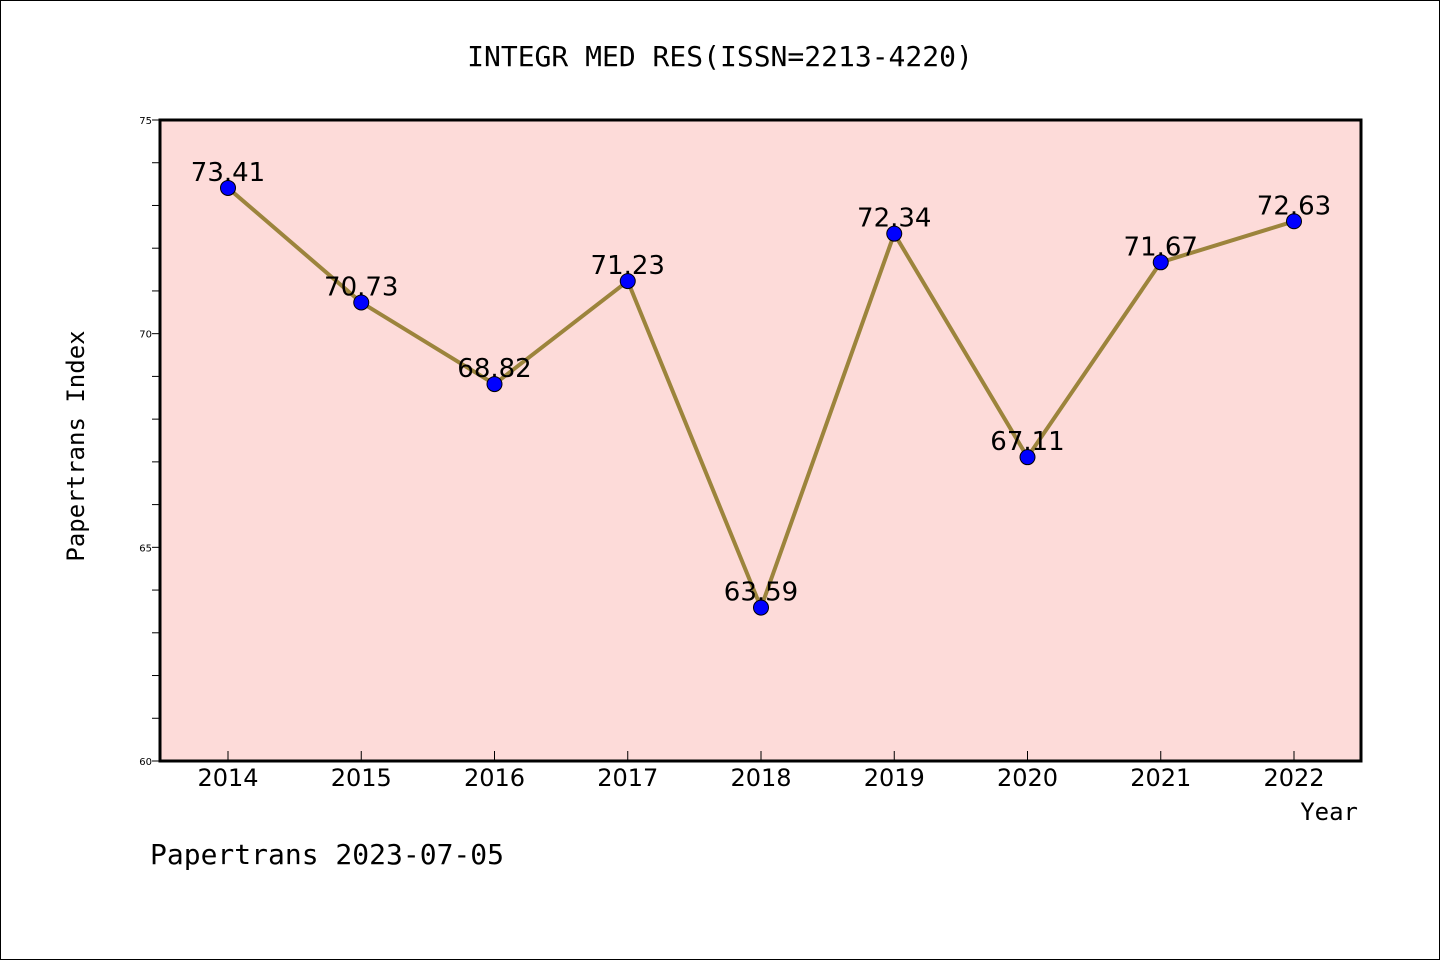 The image size is (1440, 960). Describe the element at coordinates (145, 121) in the screenshot. I see `y-tick-label: 75` at that location.